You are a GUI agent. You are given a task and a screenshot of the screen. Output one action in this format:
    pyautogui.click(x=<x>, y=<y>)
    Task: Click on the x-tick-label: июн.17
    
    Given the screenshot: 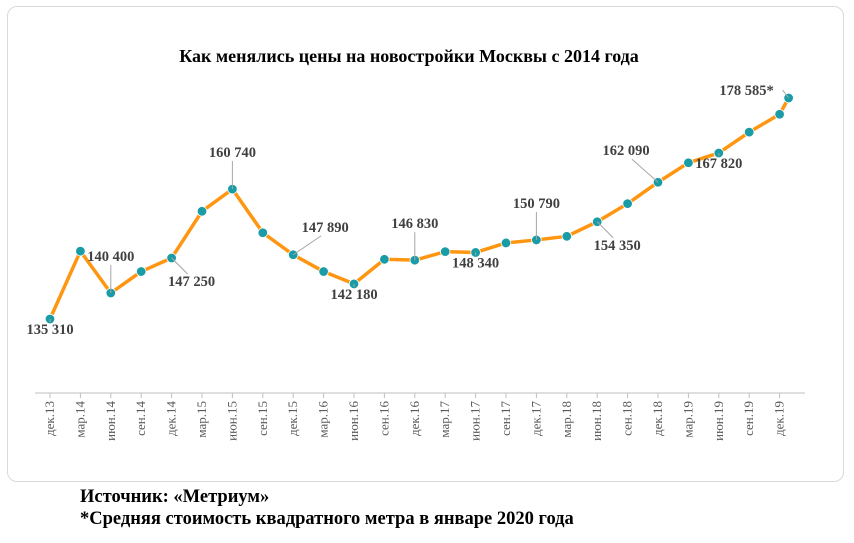 What is the action you would take?
    pyautogui.click(x=475, y=421)
    